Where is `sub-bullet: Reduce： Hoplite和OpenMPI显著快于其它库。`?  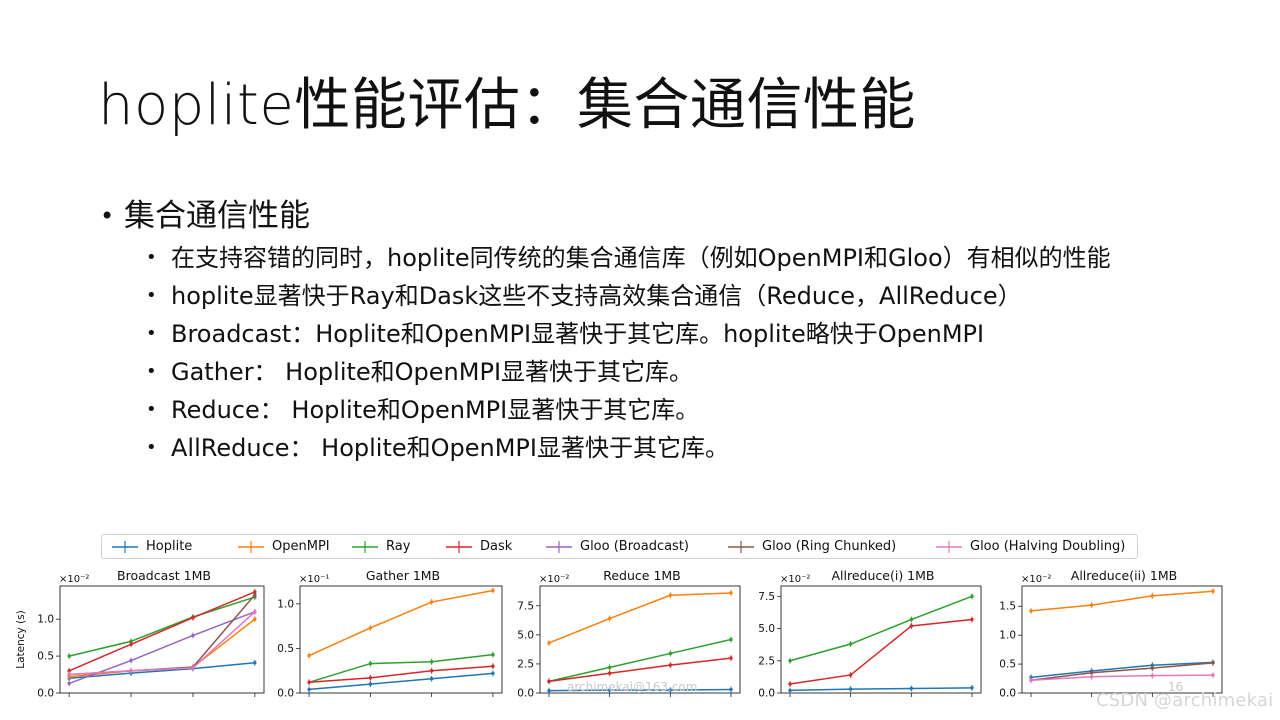
sub-bullet: Reduce： Hoplite和OpenMPI显著快于其它库。 is located at coordinates (658, 410).